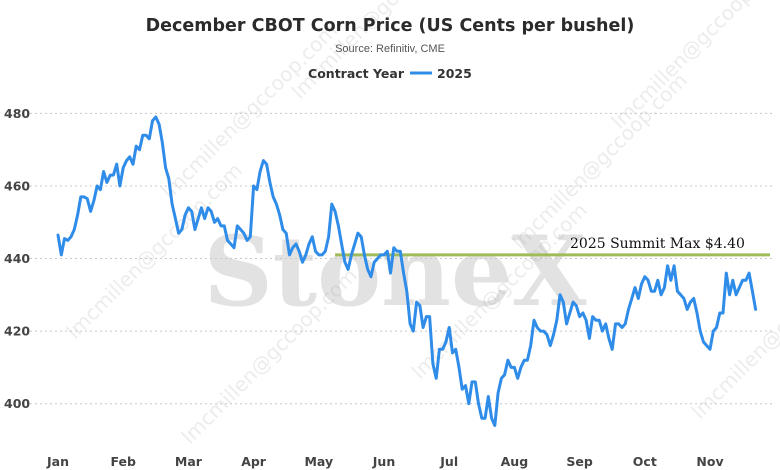 This screenshot has height=470, width=780. I want to click on x-tick-label: Apr, so click(254, 461).